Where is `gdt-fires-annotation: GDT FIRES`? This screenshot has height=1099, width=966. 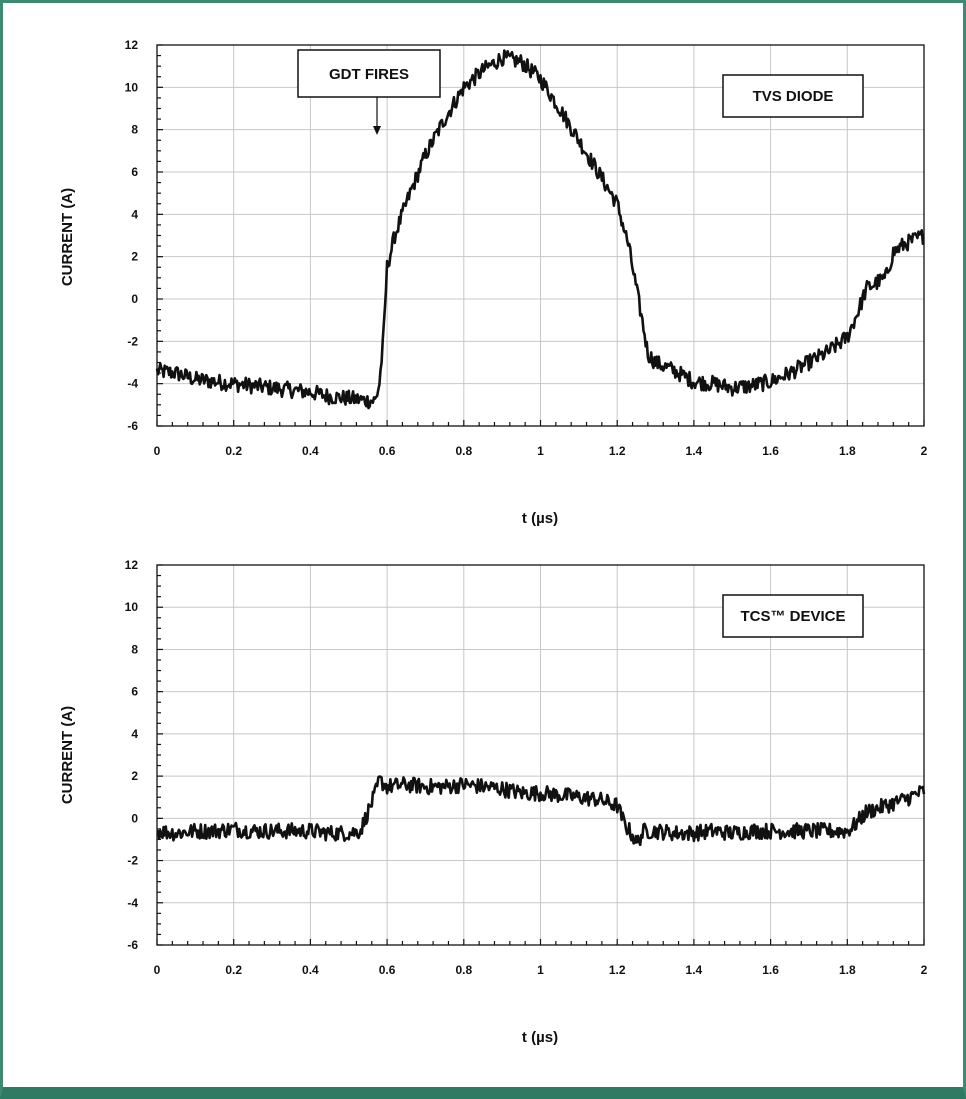 gdt-fires-annotation: GDT FIRES is located at coordinates (369, 92).